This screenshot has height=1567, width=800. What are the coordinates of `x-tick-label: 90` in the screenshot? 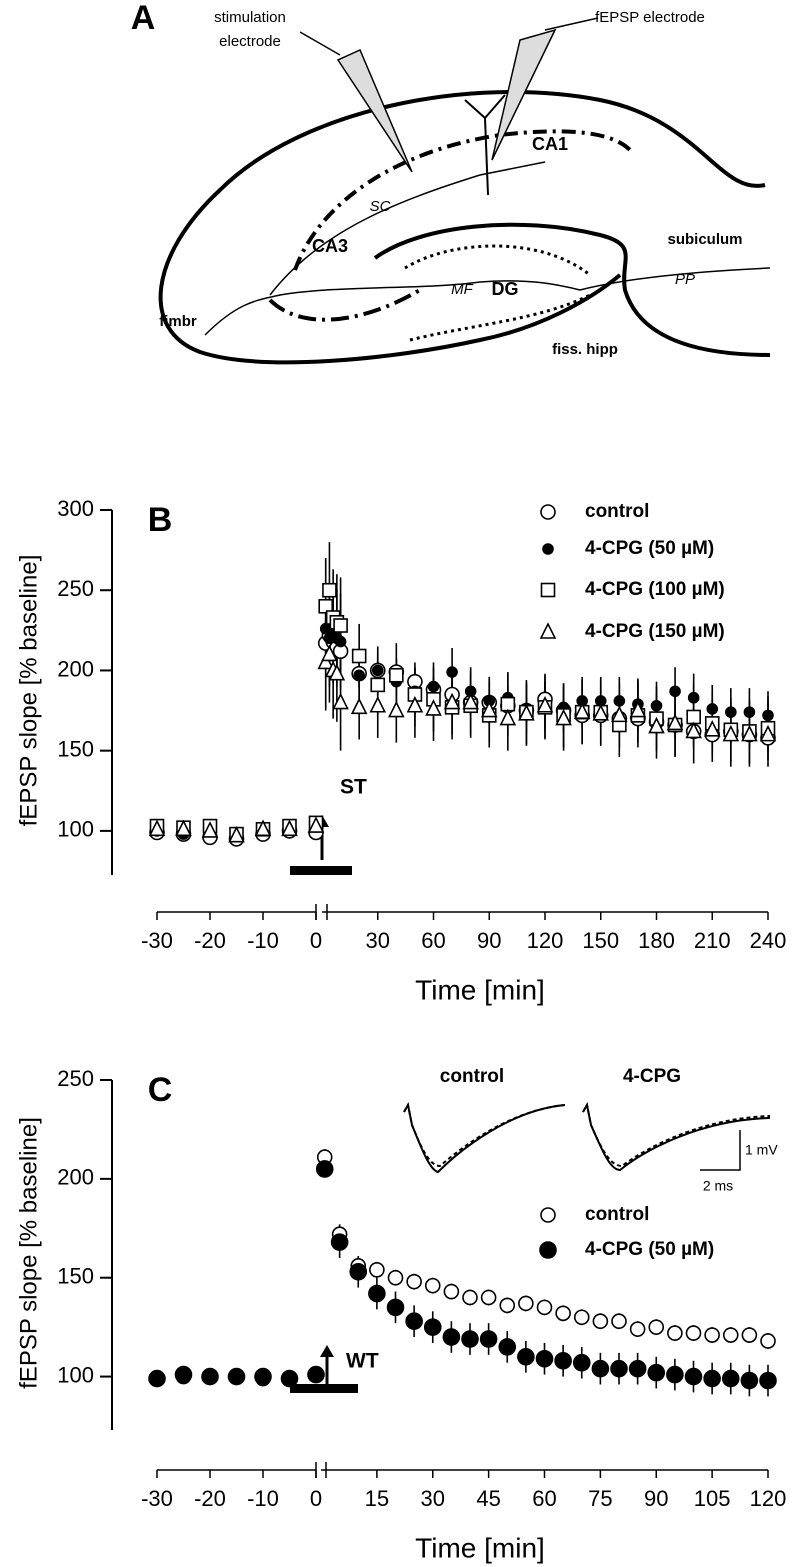 It's located at (656, 1498).